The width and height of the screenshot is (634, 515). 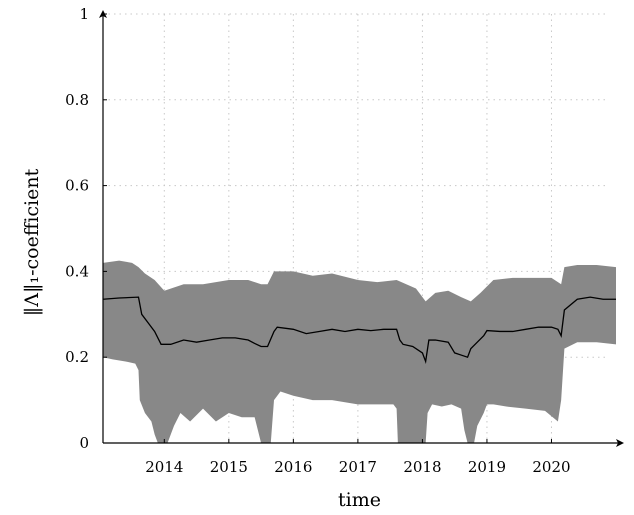 I want to click on x-tick-label-2018: 2018, so click(x=422, y=467).